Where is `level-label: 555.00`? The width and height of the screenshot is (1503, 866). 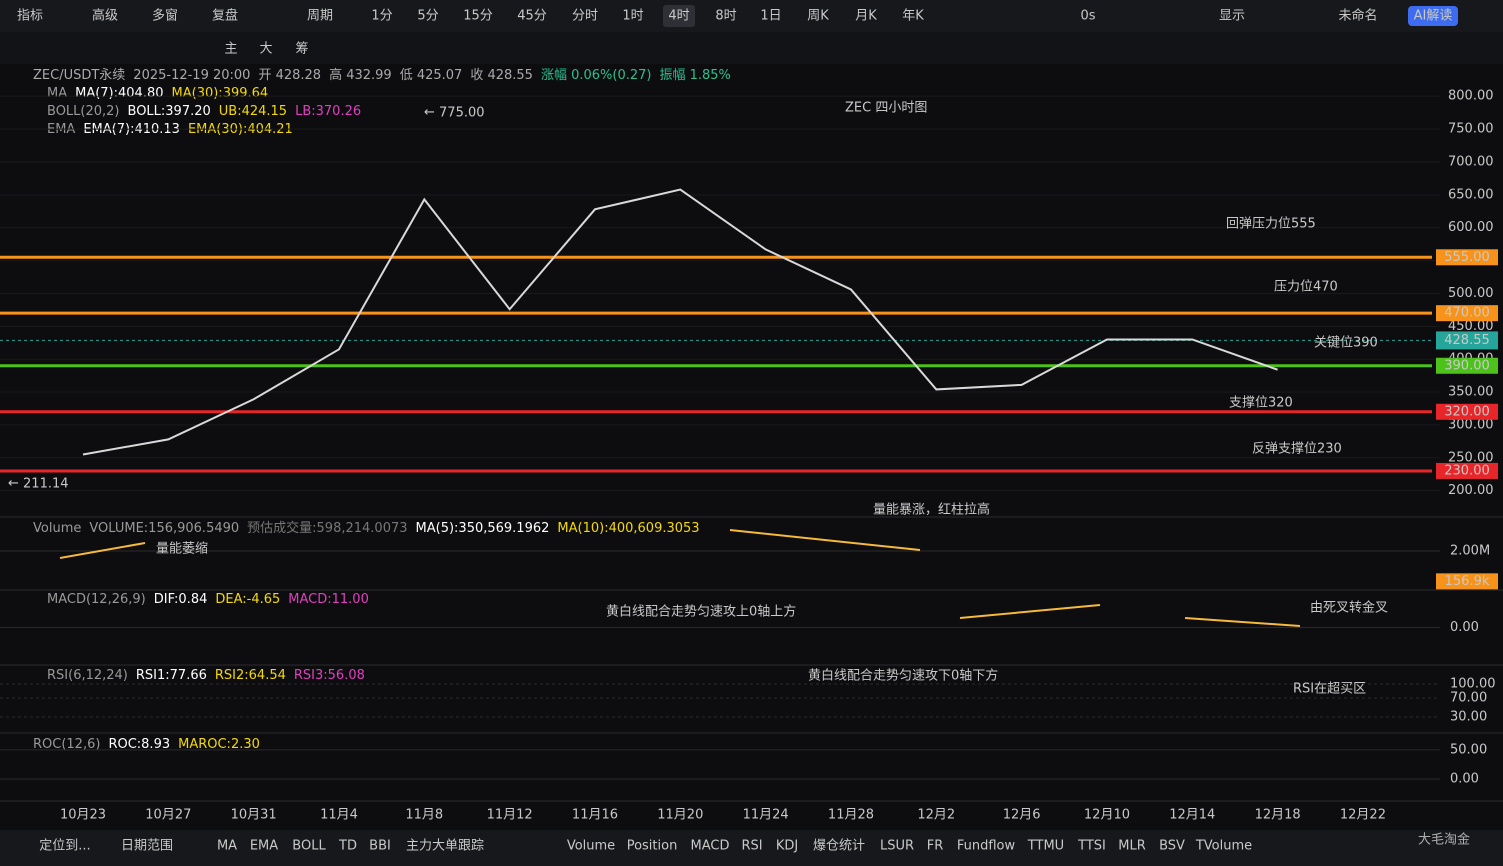
level-label: 555.00 is located at coordinates (1467, 257).